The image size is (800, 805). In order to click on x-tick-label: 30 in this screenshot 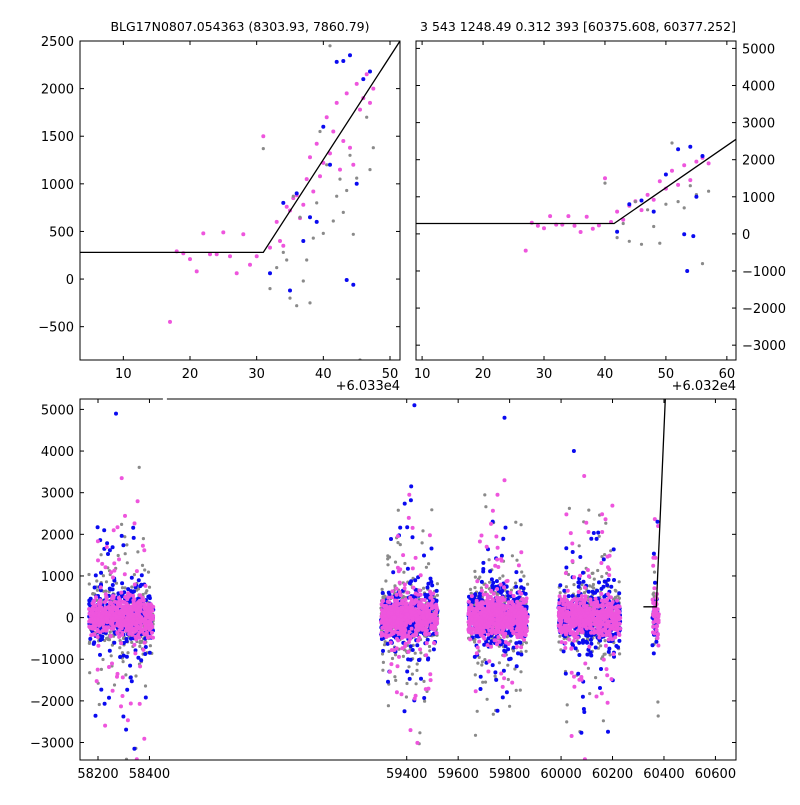, I will do `click(544, 374)`.